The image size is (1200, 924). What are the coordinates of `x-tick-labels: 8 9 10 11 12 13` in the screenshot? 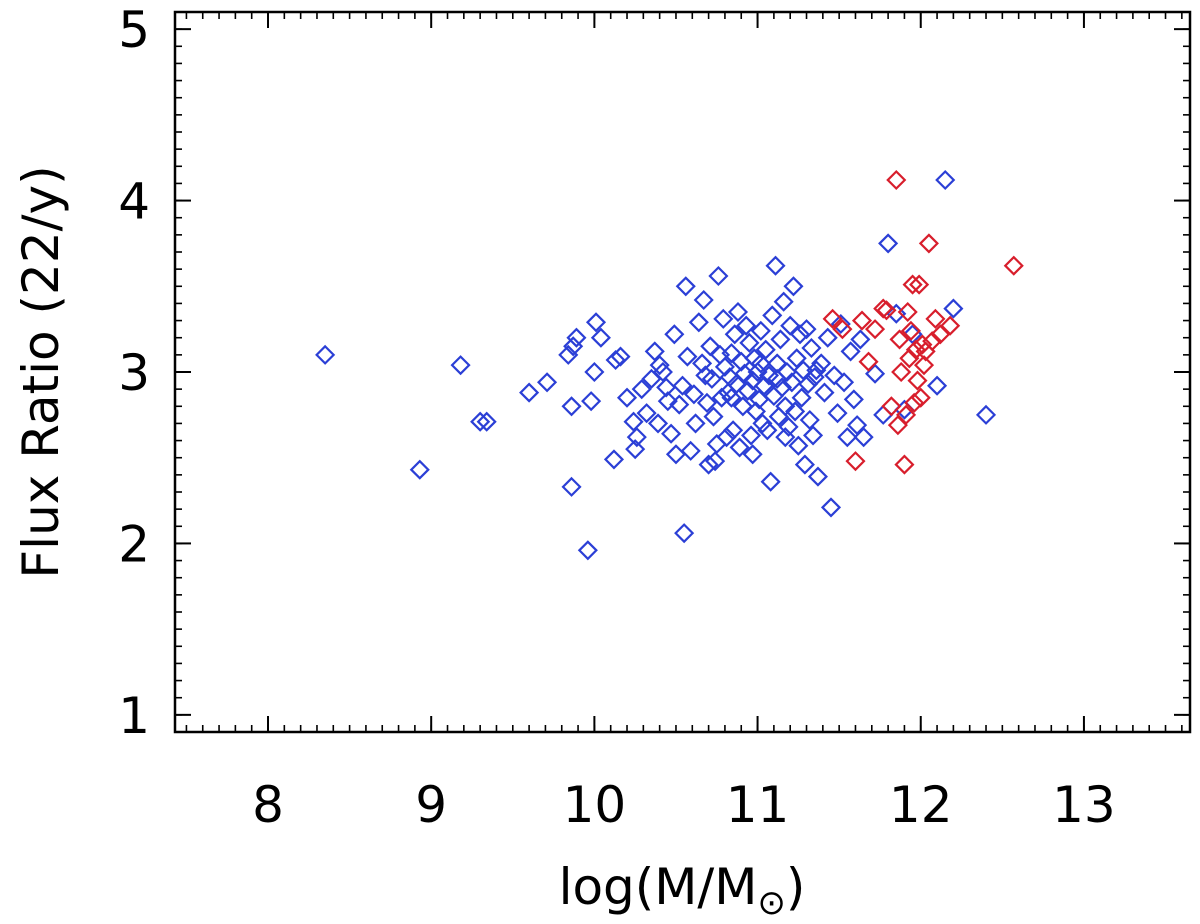 It's located at (684, 805).